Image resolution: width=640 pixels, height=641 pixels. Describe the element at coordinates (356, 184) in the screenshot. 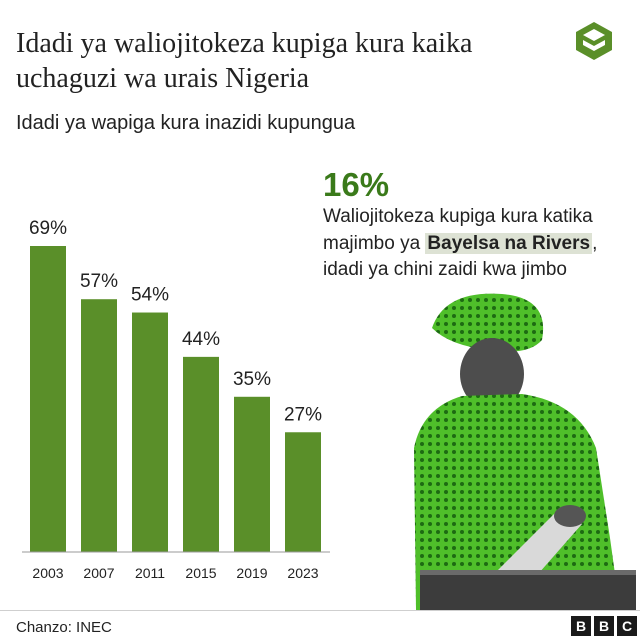

I see `callout-value: 16%` at that location.